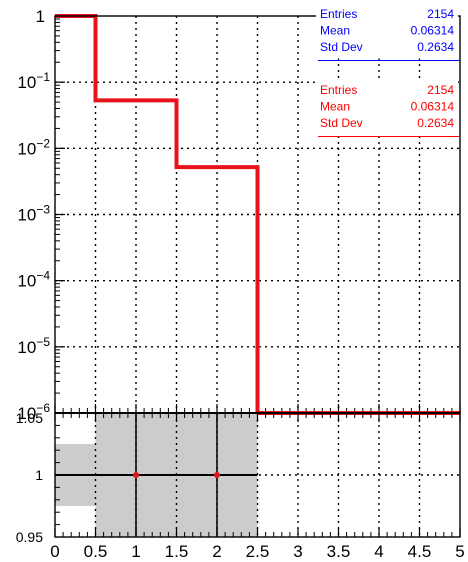  I want to click on x-tick-label: 2, so click(216, 551).